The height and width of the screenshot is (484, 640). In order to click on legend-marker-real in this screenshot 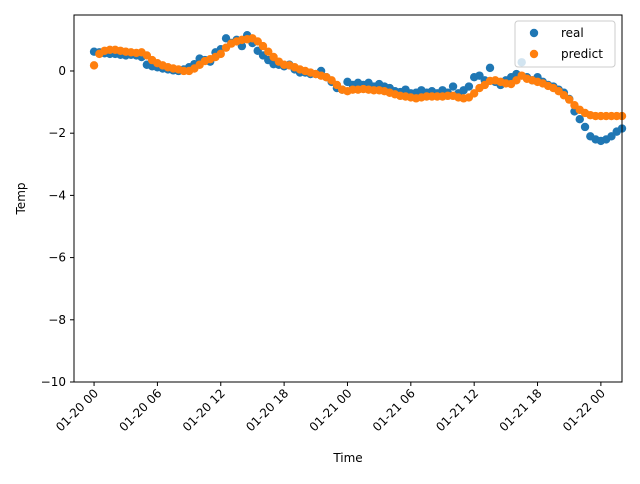, I will do `click(534, 33)`.